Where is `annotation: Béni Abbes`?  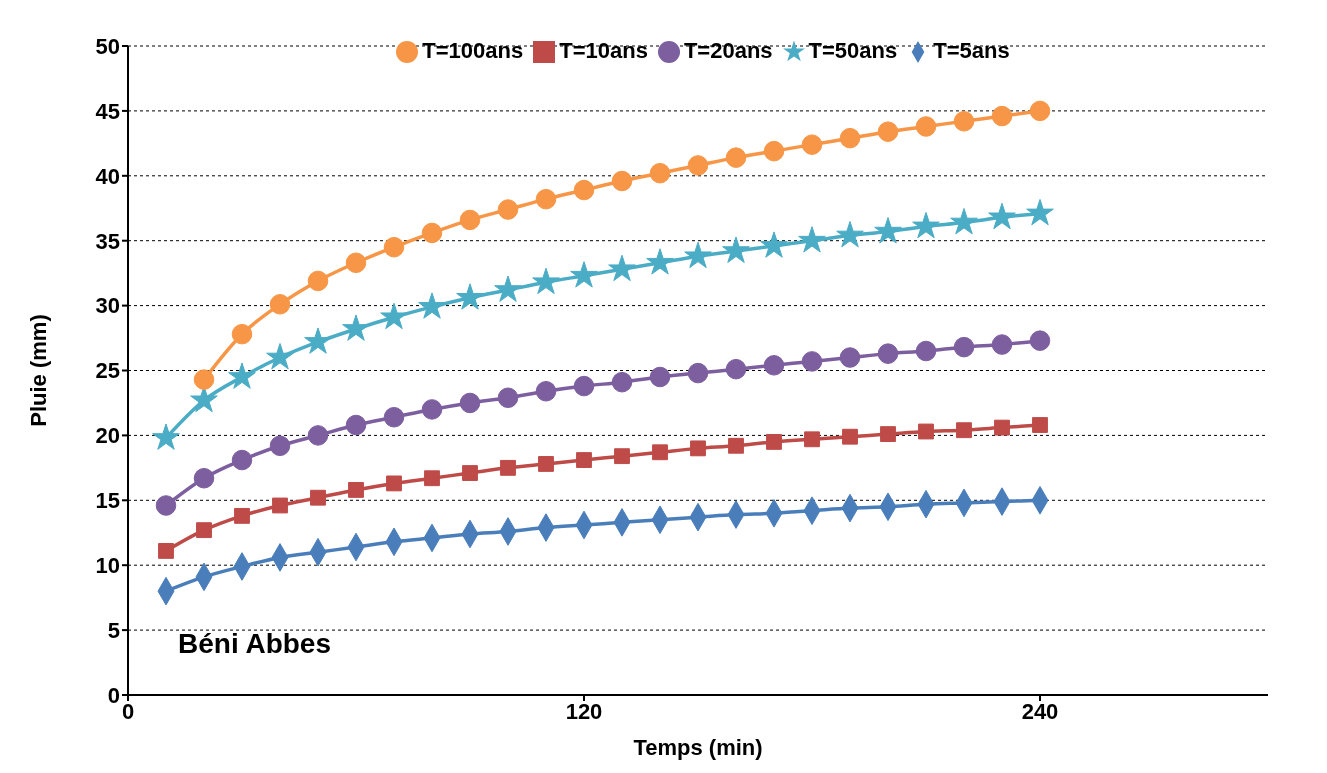
annotation: Béni Abbes is located at coordinates (254, 644).